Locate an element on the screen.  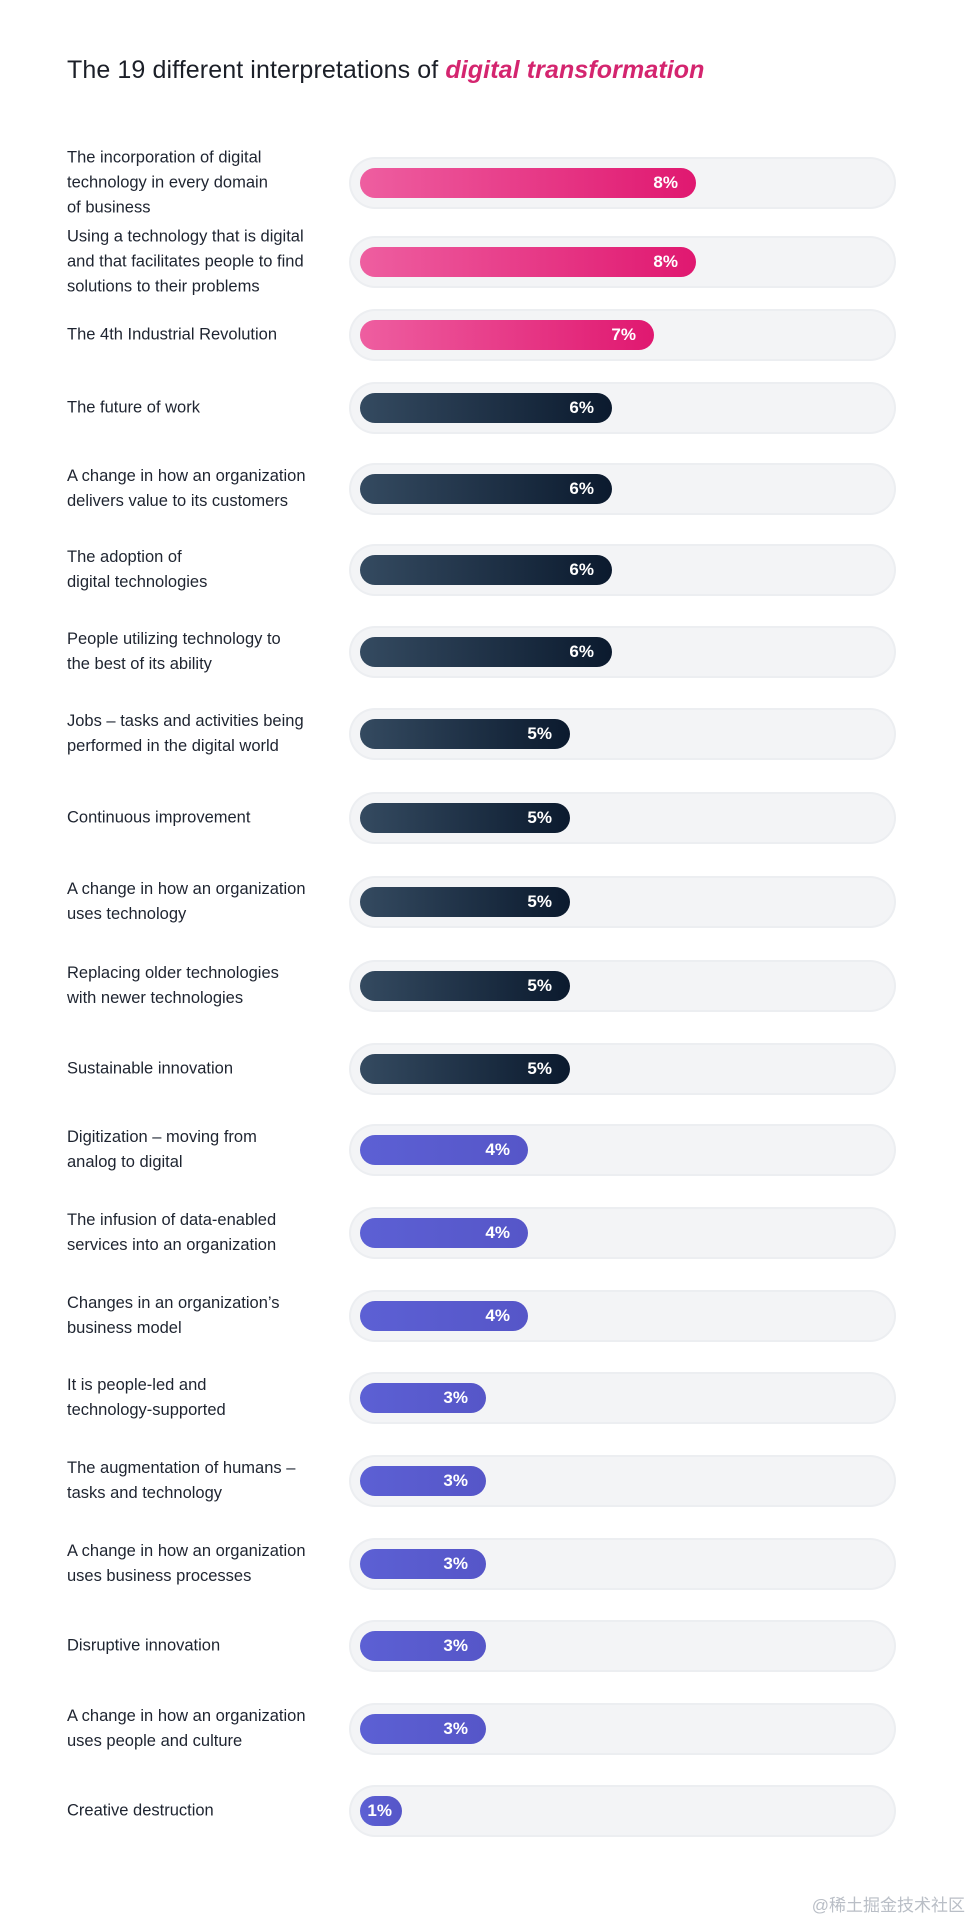
bar-track: 7% is located at coordinates (622, 335).